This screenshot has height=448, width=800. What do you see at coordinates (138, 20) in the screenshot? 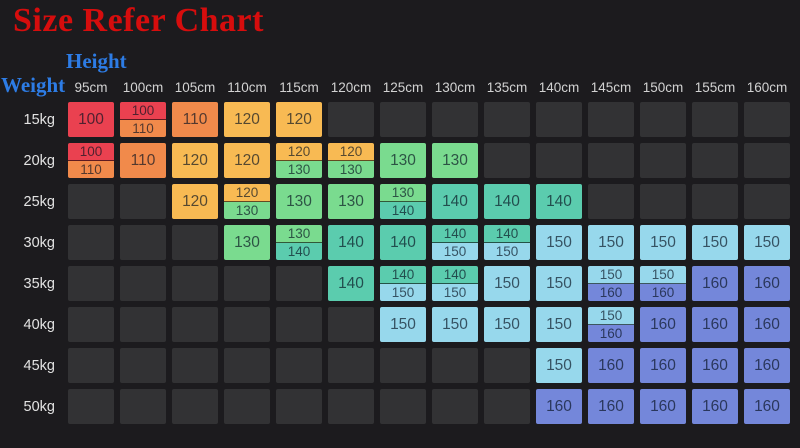
I see `page-title: Size Refer Chart` at bounding box center [138, 20].